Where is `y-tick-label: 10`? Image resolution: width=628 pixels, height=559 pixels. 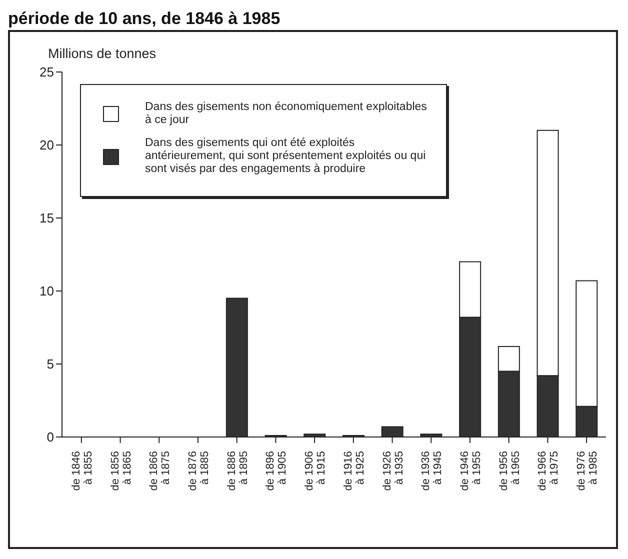
y-tick-label: 10 is located at coordinates (47, 291).